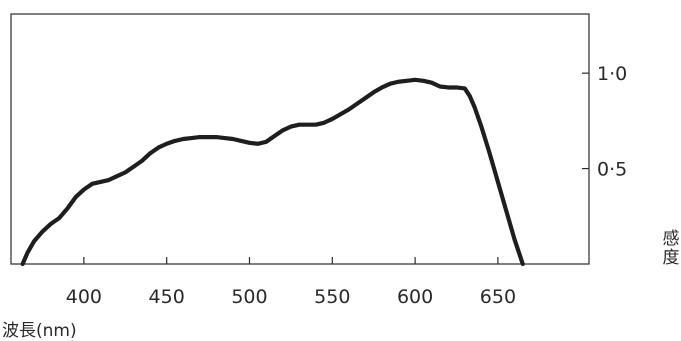  What do you see at coordinates (291, 282) in the screenshot?
I see `x-axis-ticks: 400 450 500 550 600 650` at bounding box center [291, 282].